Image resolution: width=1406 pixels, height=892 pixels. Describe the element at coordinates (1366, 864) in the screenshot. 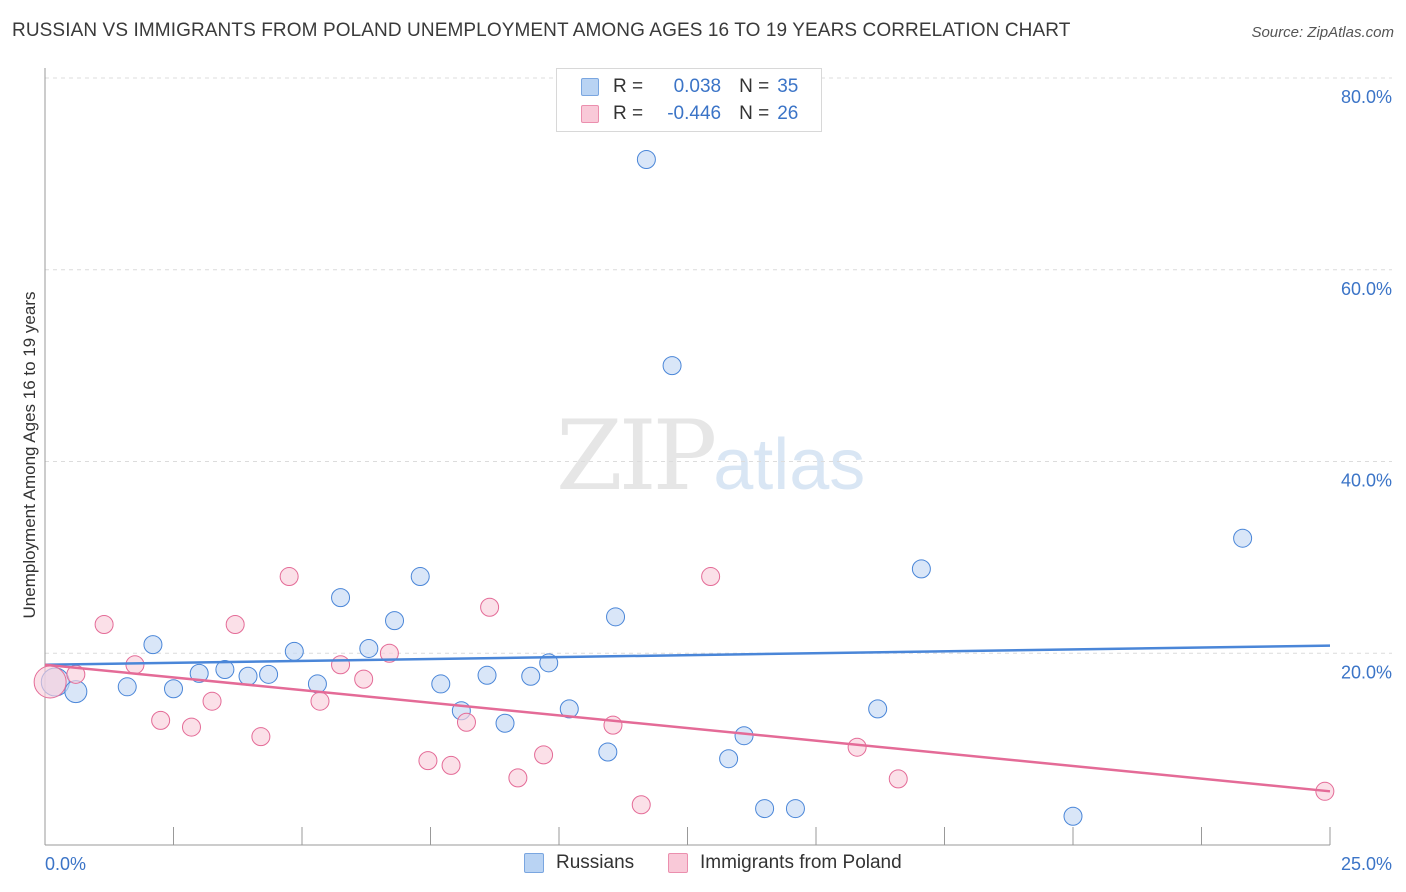

I see `x-tick-label: 25.0%` at that location.